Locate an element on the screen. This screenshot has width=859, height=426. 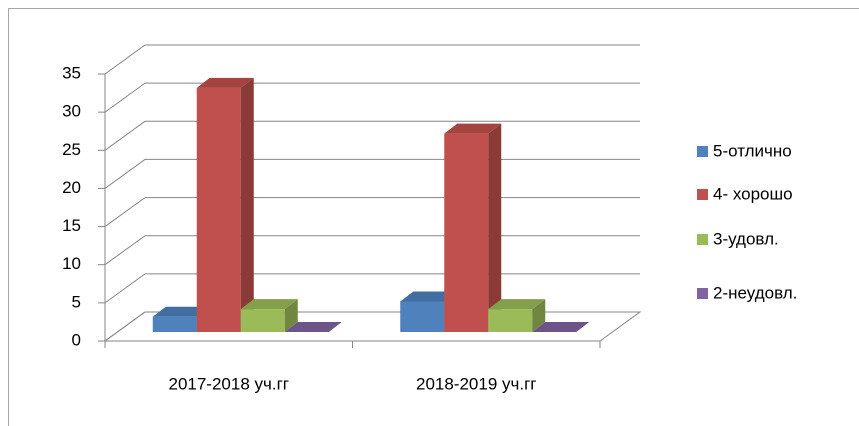
legend-label: 3-удовл. is located at coordinates (746, 238).